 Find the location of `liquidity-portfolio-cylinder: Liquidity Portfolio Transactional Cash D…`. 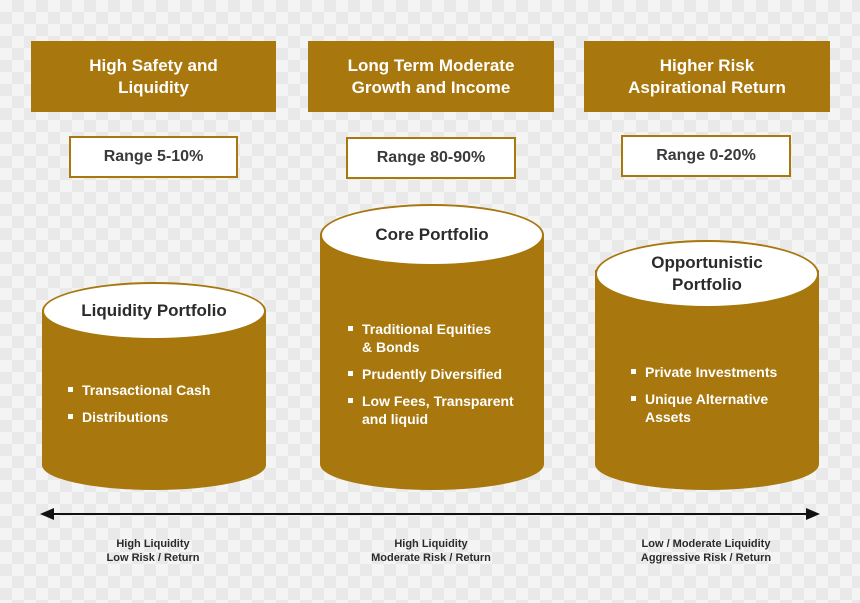

liquidity-portfolio-cylinder: Liquidity Portfolio Transactional Cash D… is located at coordinates (154, 386).